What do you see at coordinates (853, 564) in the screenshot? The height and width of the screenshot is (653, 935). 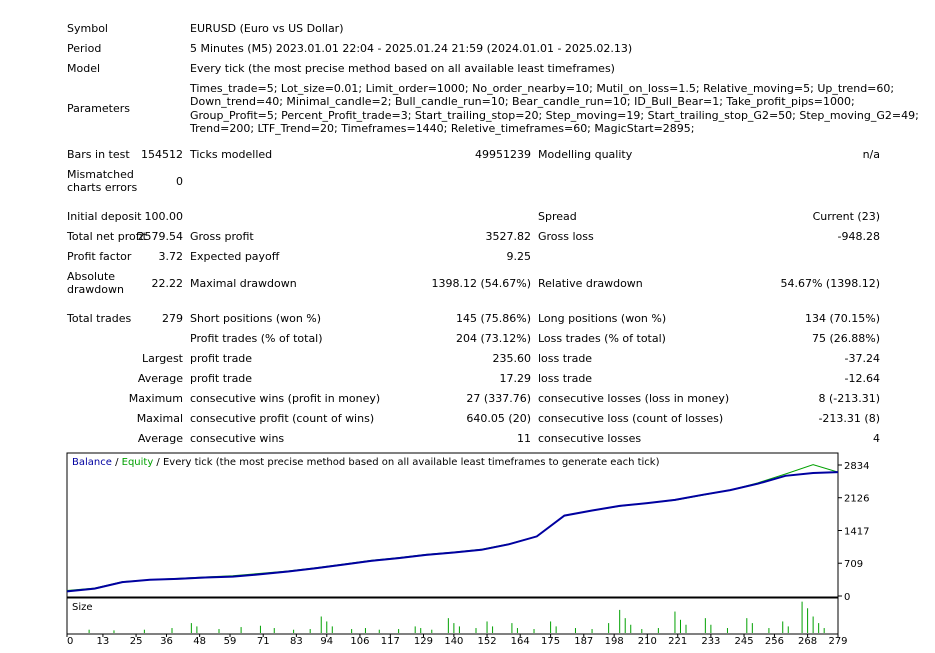 I see `y-tick-label: 709` at bounding box center [853, 564].